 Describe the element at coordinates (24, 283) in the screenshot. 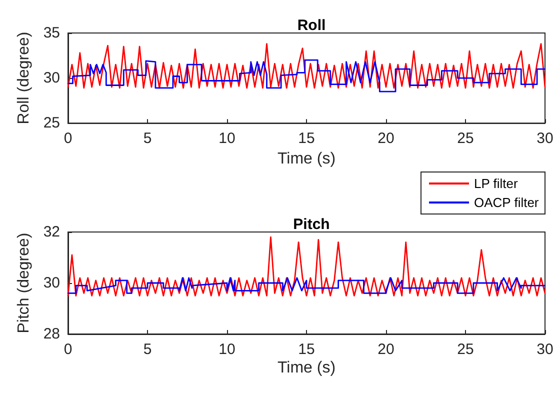

I see `y-axis-title: Pitch (degree)` at that location.